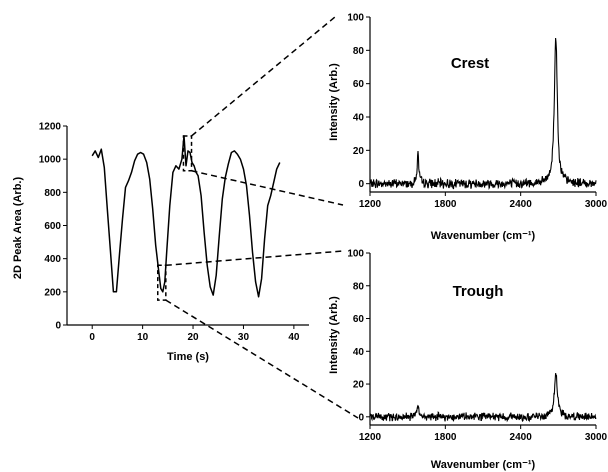  Describe the element at coordinates (521, 437) in the screenshot. I see `trough-x-tick-label: 2400` at that location.